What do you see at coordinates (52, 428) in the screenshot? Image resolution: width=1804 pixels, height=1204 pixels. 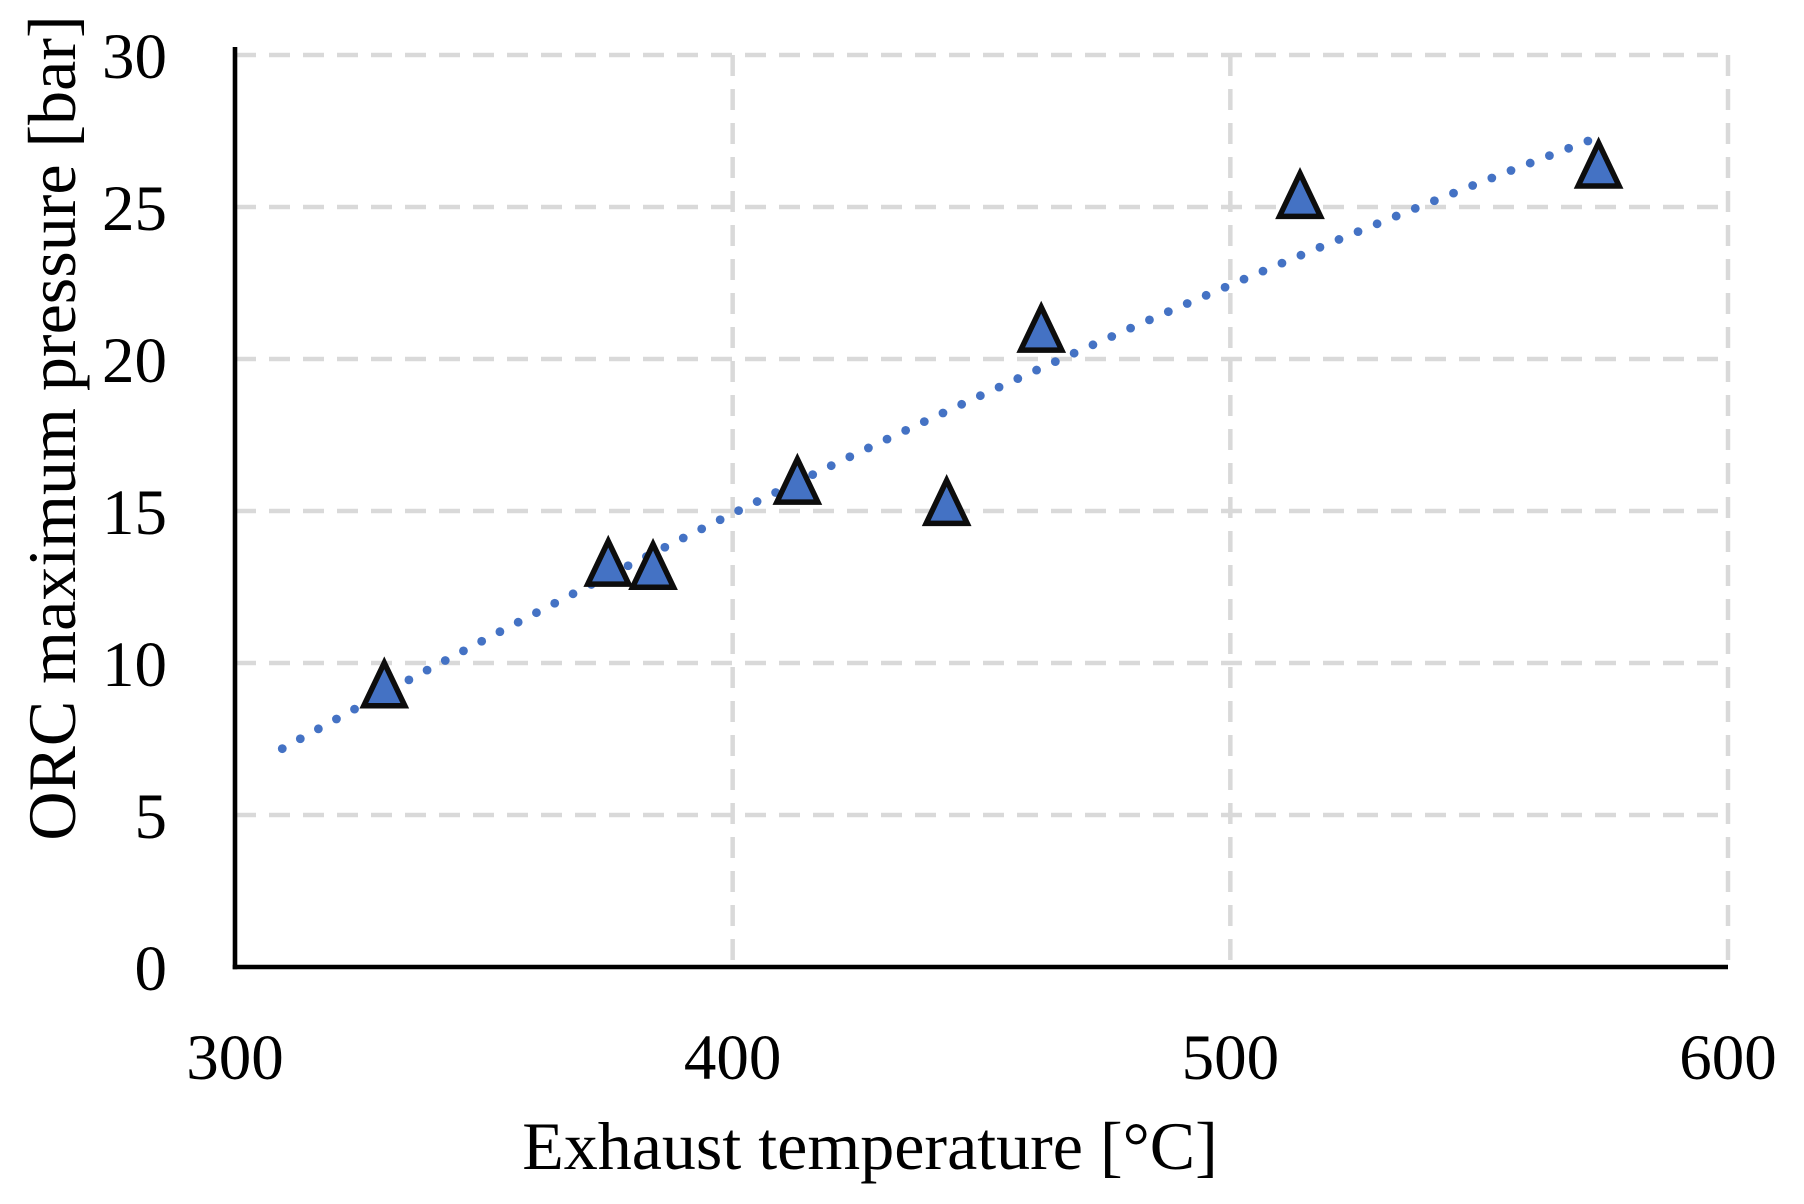 I see `y-axis-title: ORC maximum pressure [bar]` at bounding box center [52, 428].